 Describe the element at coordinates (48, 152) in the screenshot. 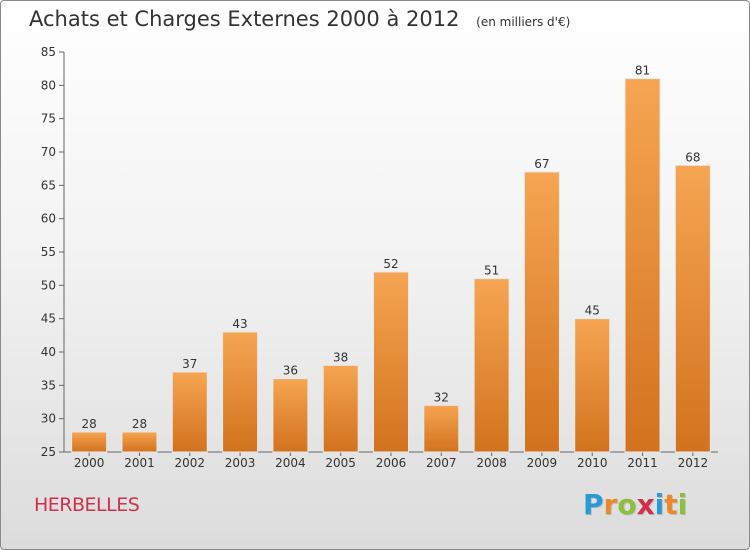

I see `y-tick-label: 70` at that location.